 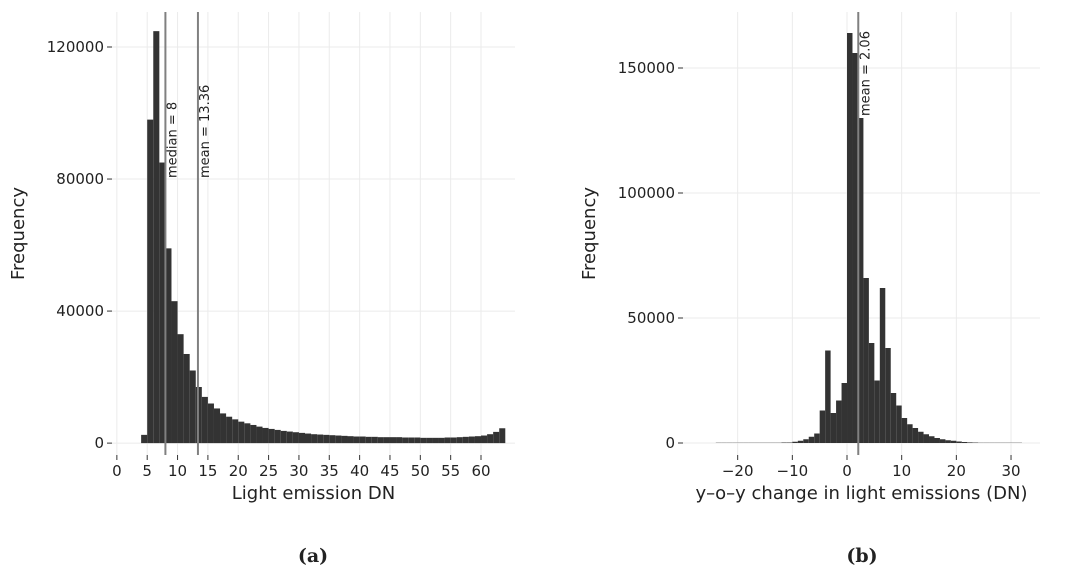 I want to click on x-tick-label: 25, so click(x=268, y=471).